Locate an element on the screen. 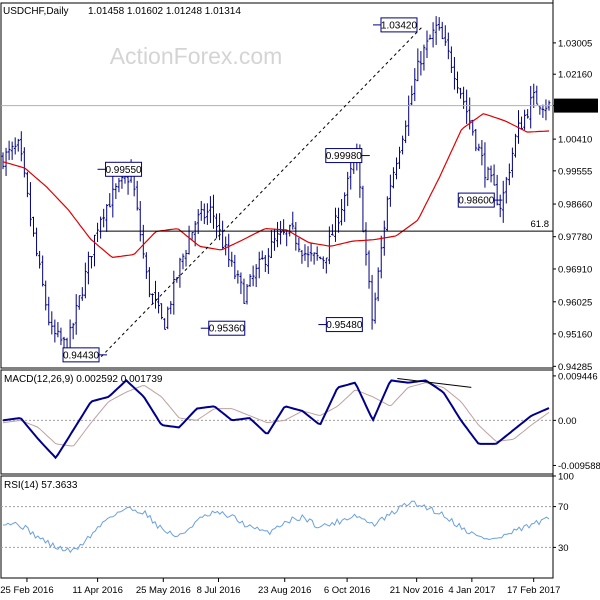  x-tick-label: 21 Nov 2016 is located at coordinates (417, 590).